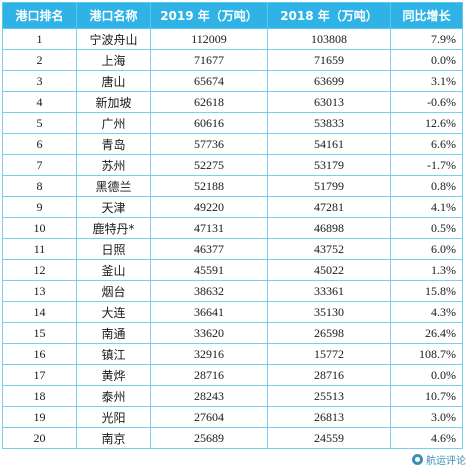 This screenshot has height=474, width=476. I want to click on cell-rank: 19, so click(39, 417).